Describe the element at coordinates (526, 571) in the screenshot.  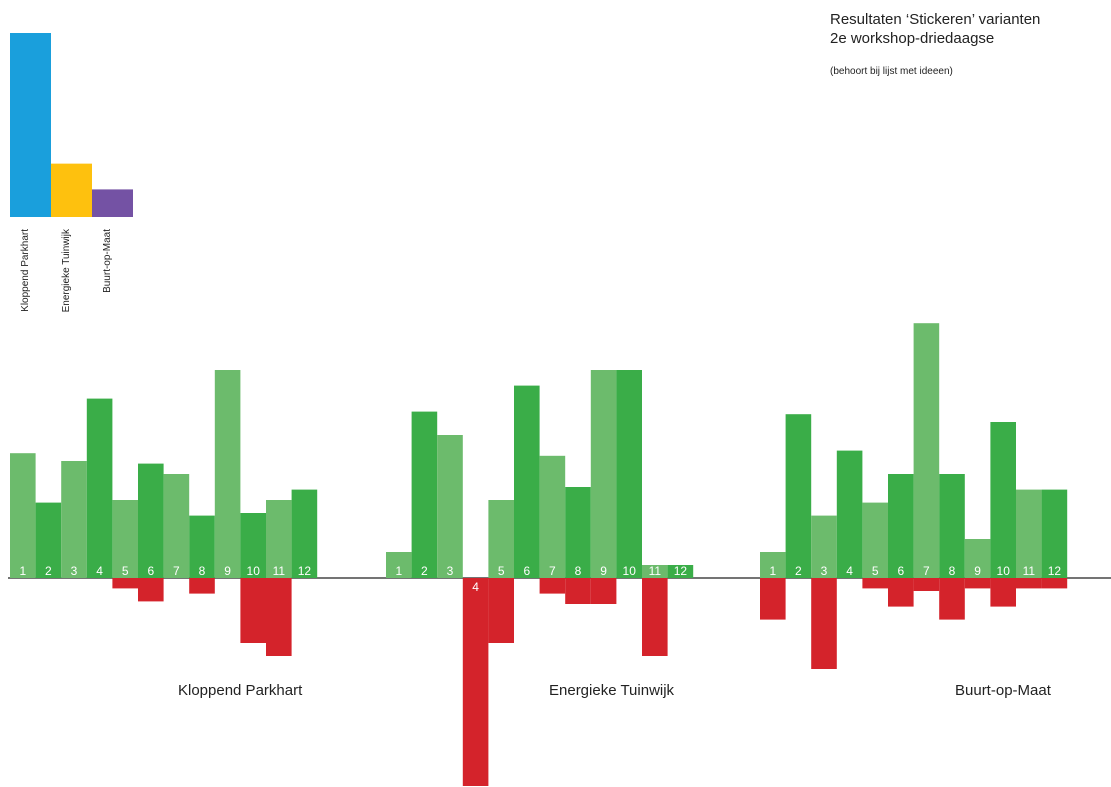
I see `category-label-g2-6: 6` at that location.